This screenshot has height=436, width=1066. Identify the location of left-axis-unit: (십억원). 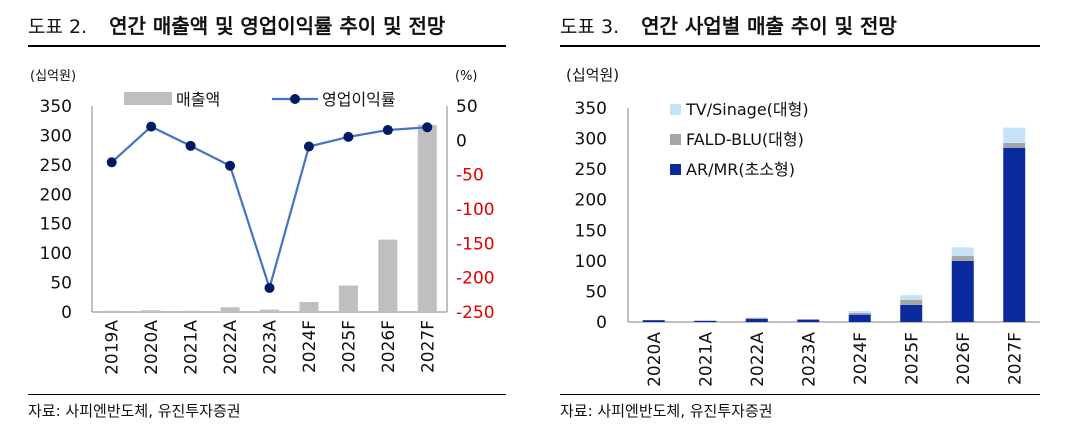
(53, 76).